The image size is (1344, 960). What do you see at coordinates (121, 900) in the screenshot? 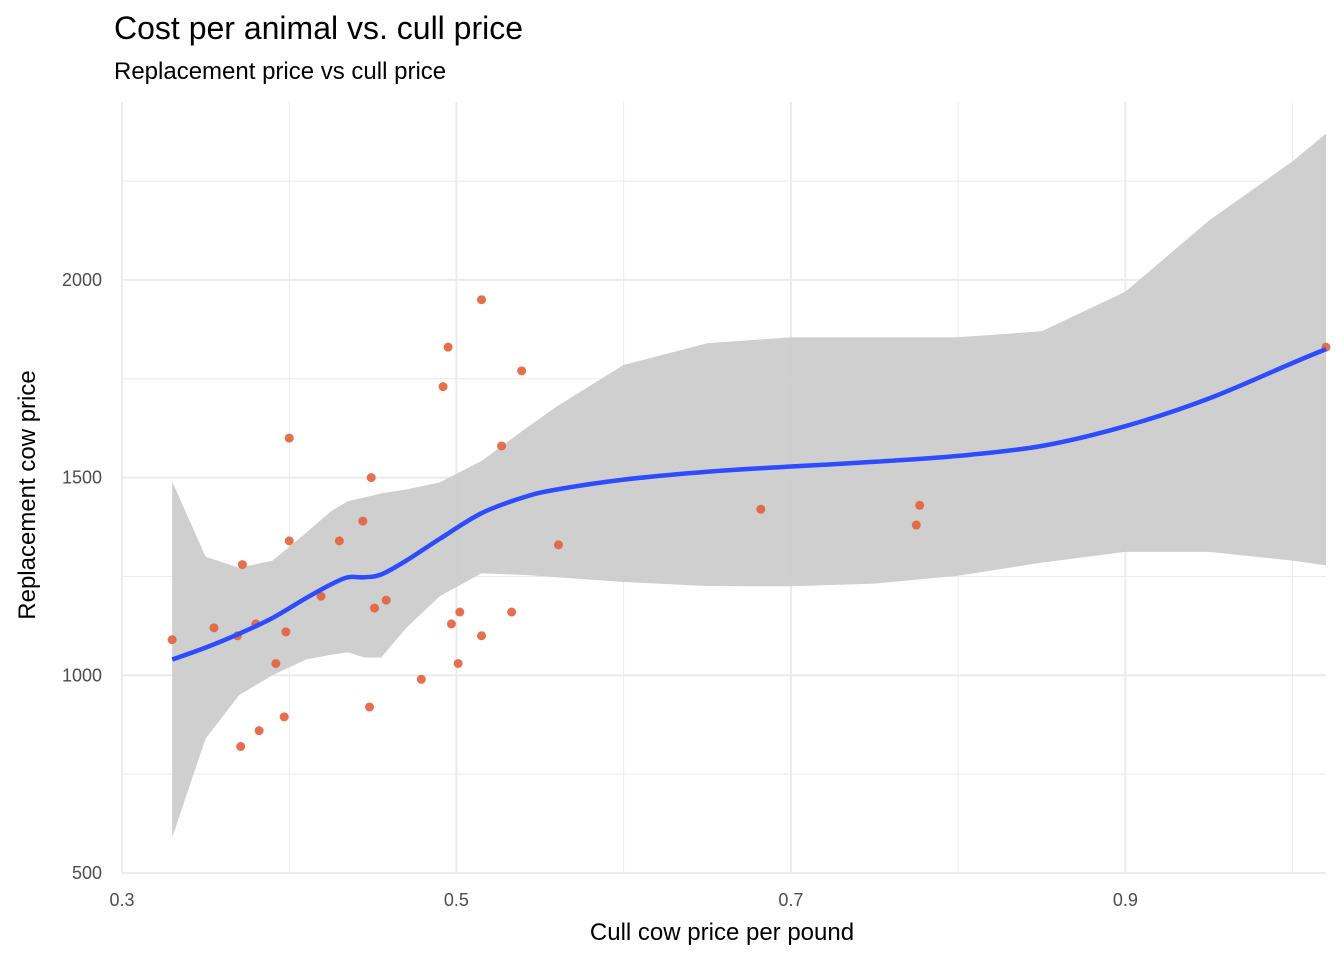
I see `x-tick-label: 0.3` at bounding box center [121, 900].